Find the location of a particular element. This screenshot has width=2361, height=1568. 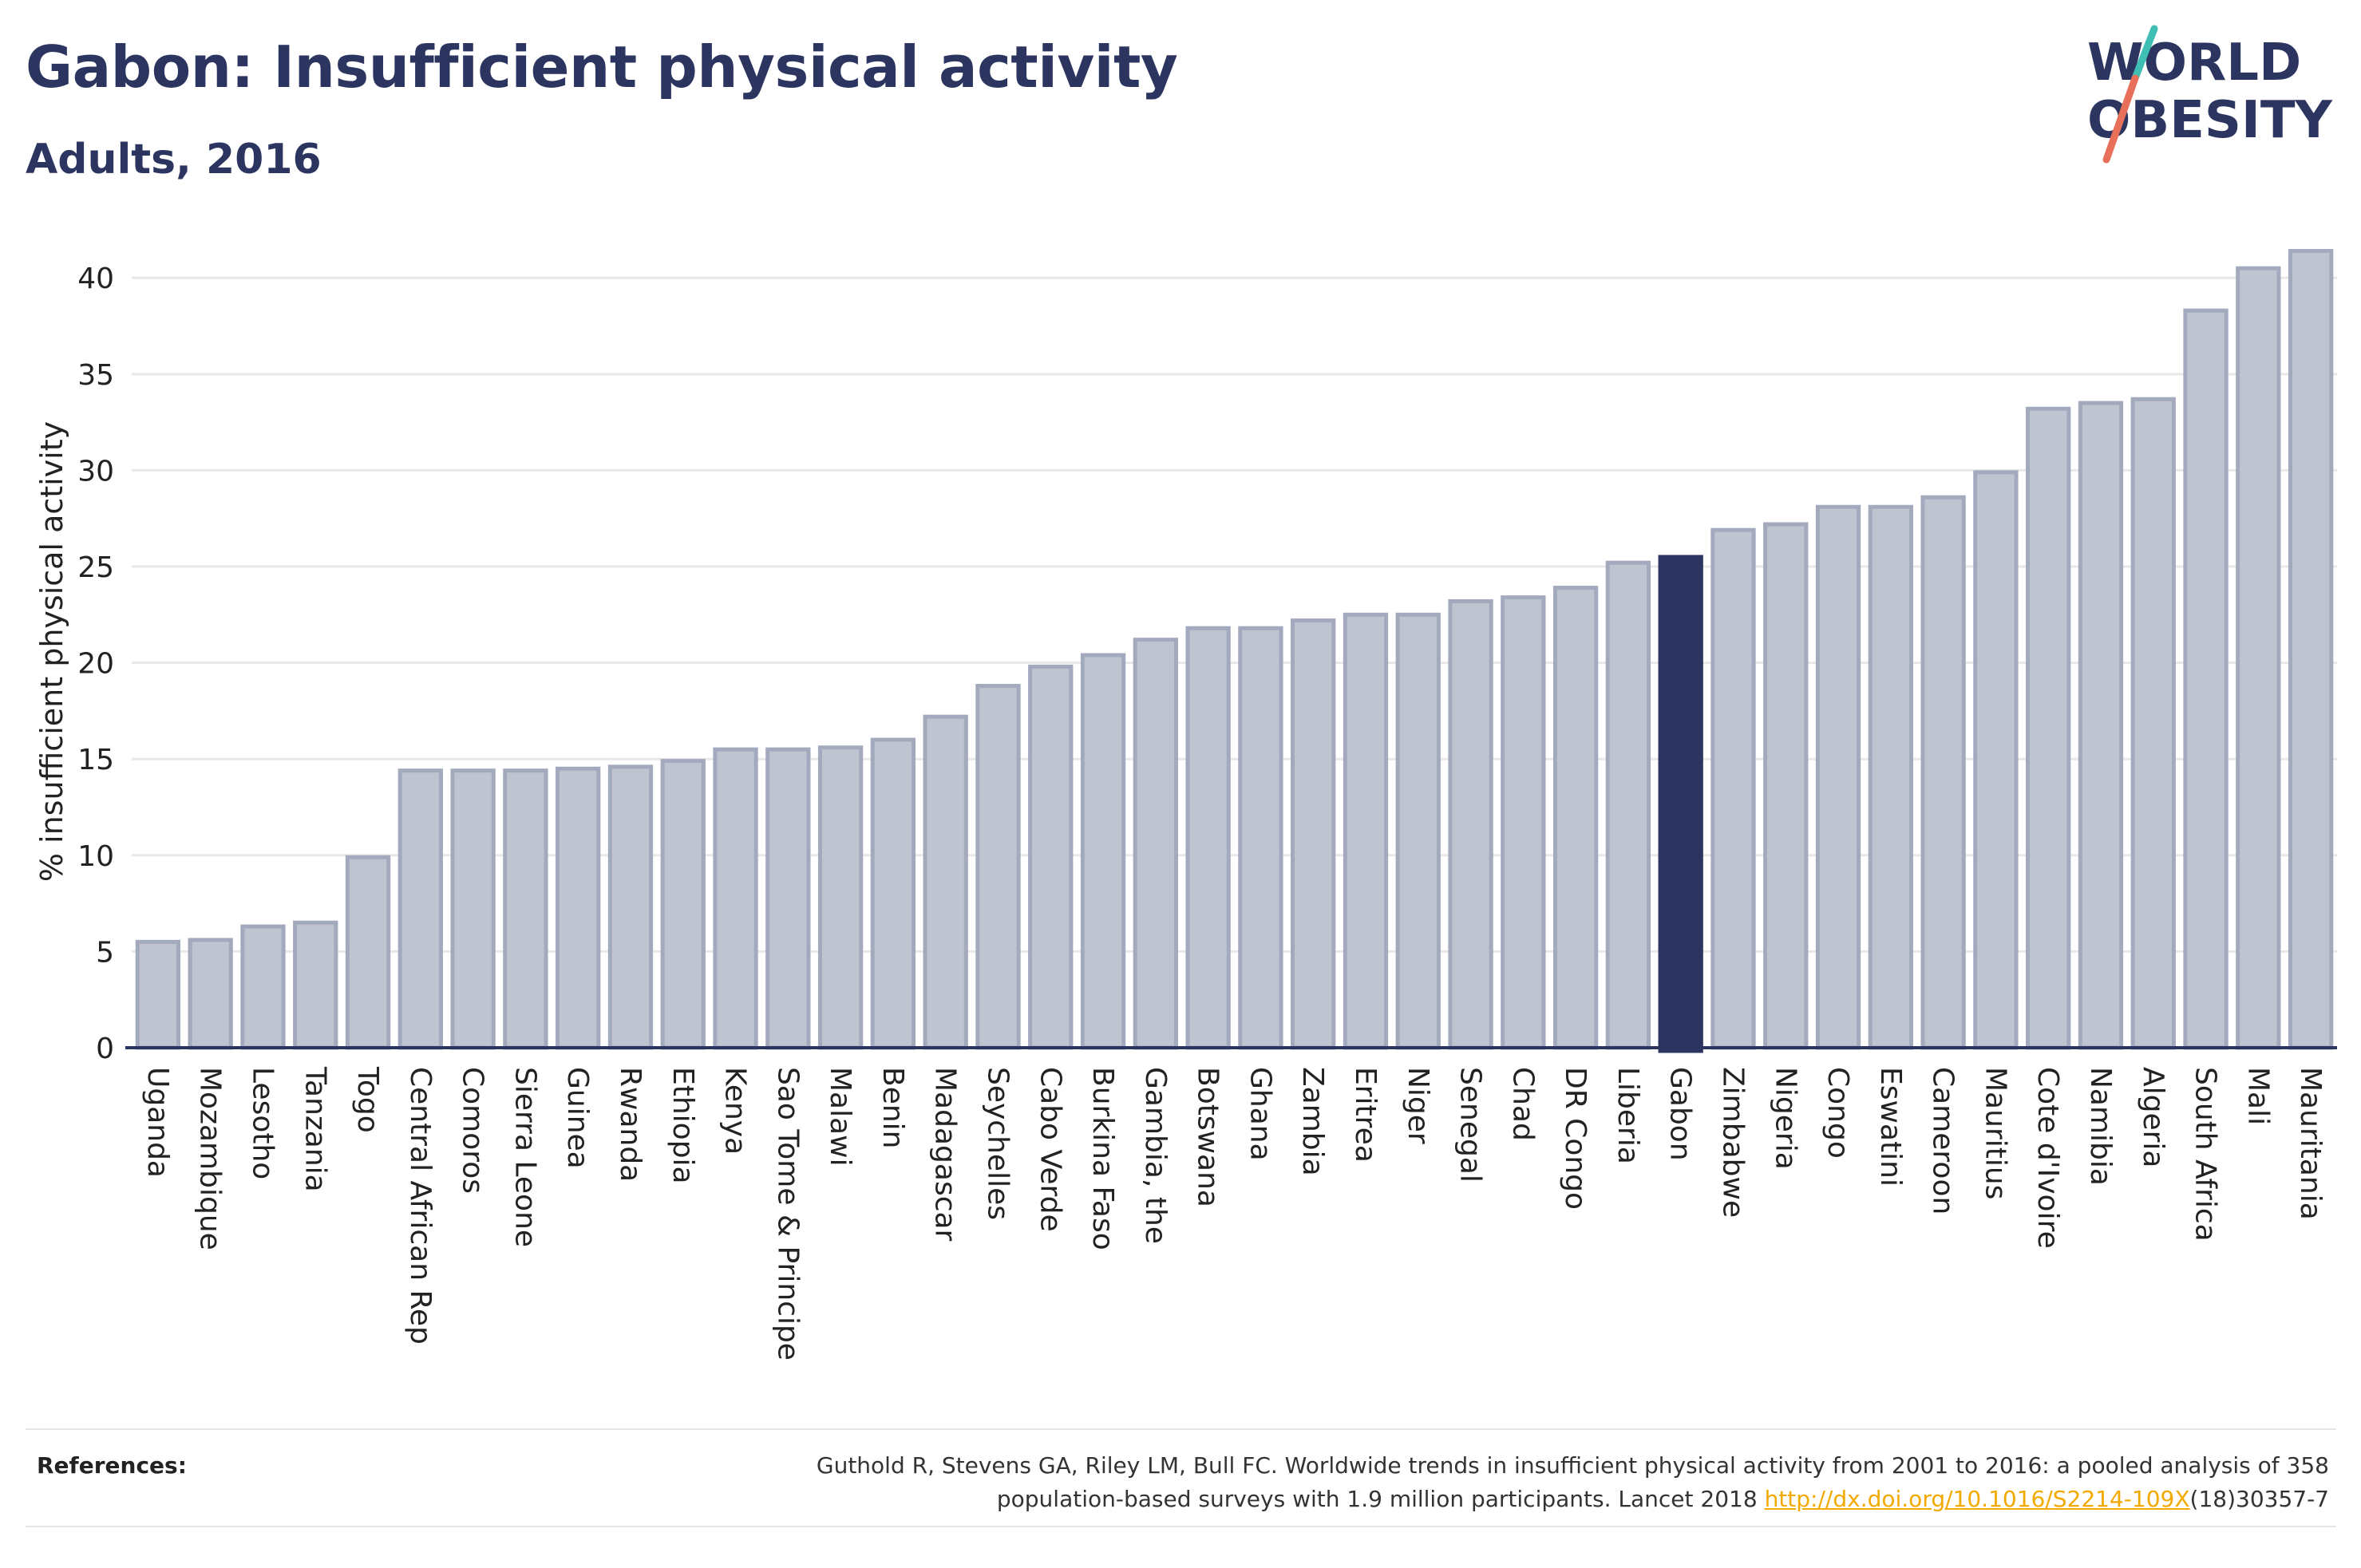

bar-senegal is located at coordinates (1470, 824).